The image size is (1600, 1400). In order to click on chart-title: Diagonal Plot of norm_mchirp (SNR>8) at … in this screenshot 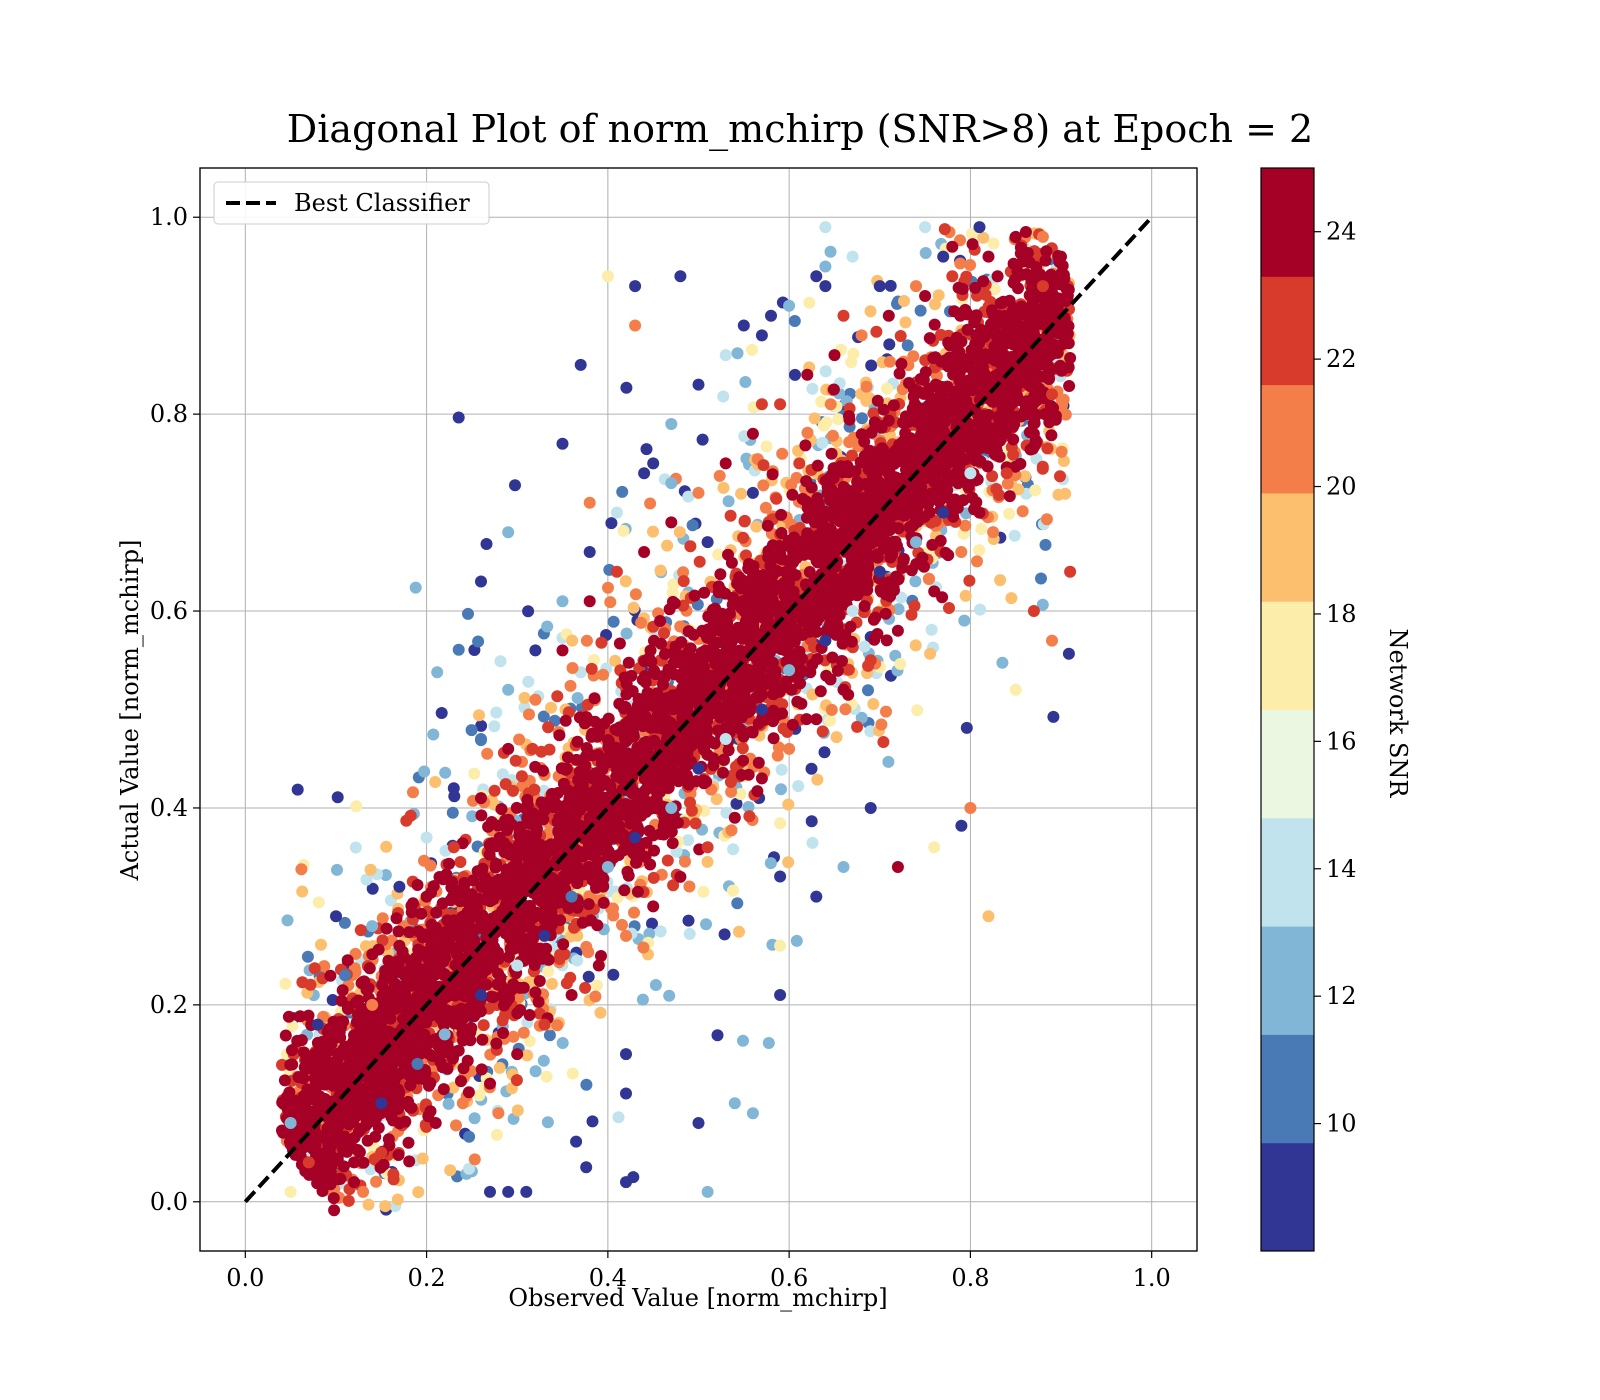, I will do `click(800, 129)`.